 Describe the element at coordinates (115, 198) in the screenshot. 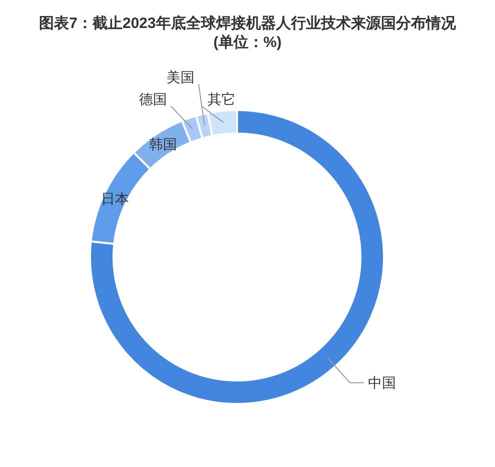

I see `slice-label: 日本` at that location.